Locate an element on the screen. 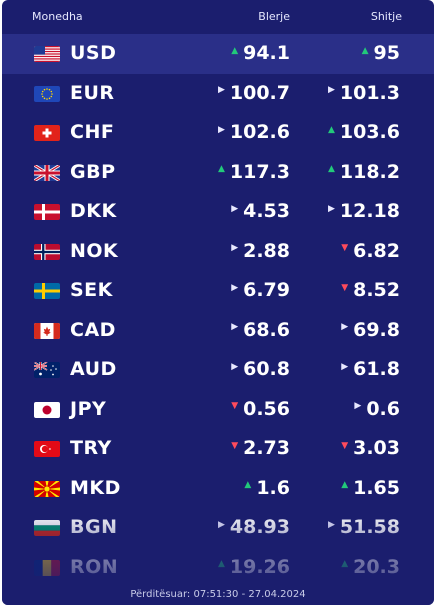  sell-rate: ▶ 61.8 is located at coordinates (370, 369).